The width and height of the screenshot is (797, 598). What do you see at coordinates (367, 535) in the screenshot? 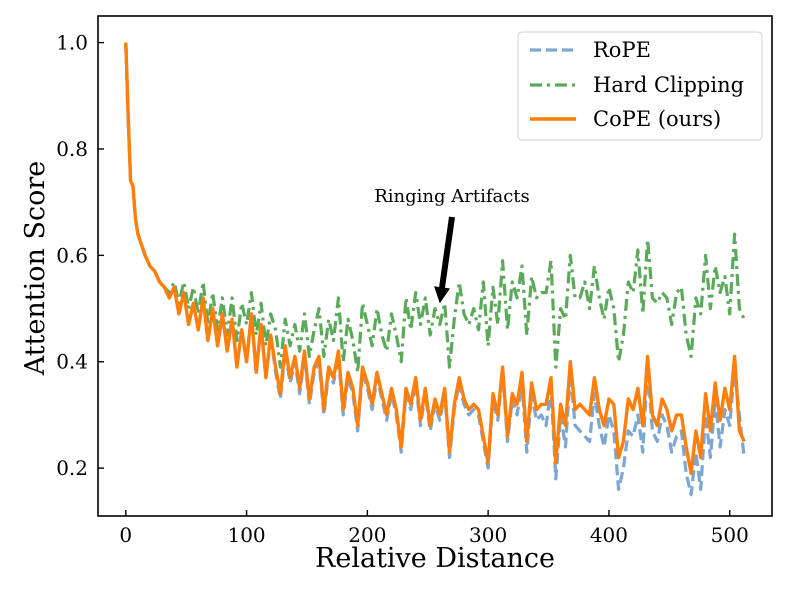
I see `x-tick-label: 200` at bounding box center [367, 535].